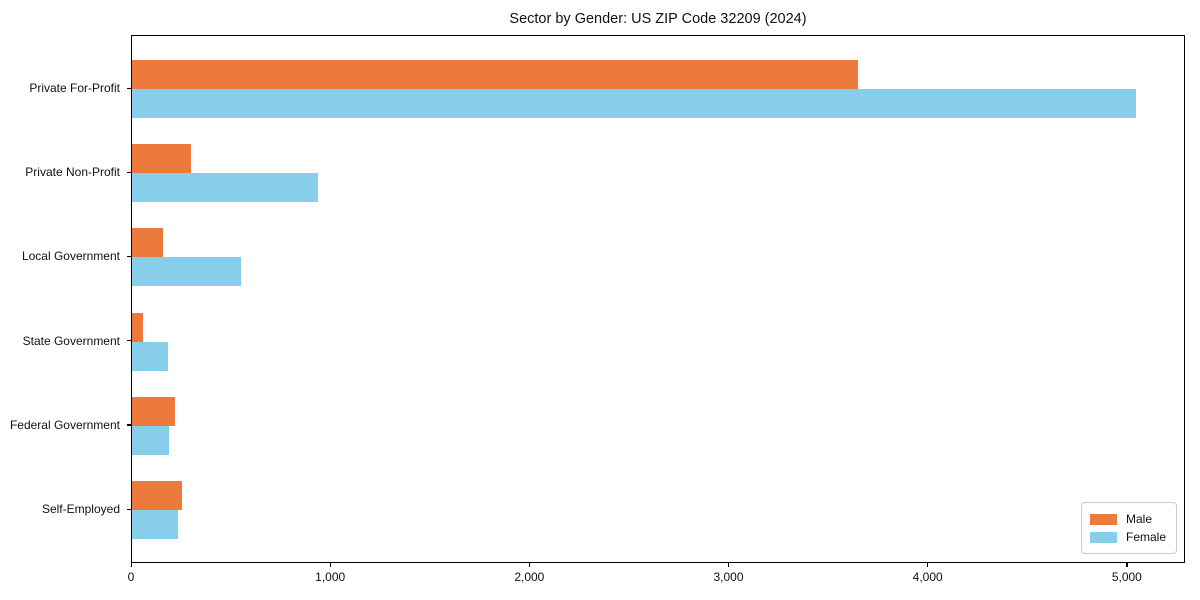 This screenshot has width=1200, height=600. I want to click on chart-legend: Male Female, so click(1128, 528).